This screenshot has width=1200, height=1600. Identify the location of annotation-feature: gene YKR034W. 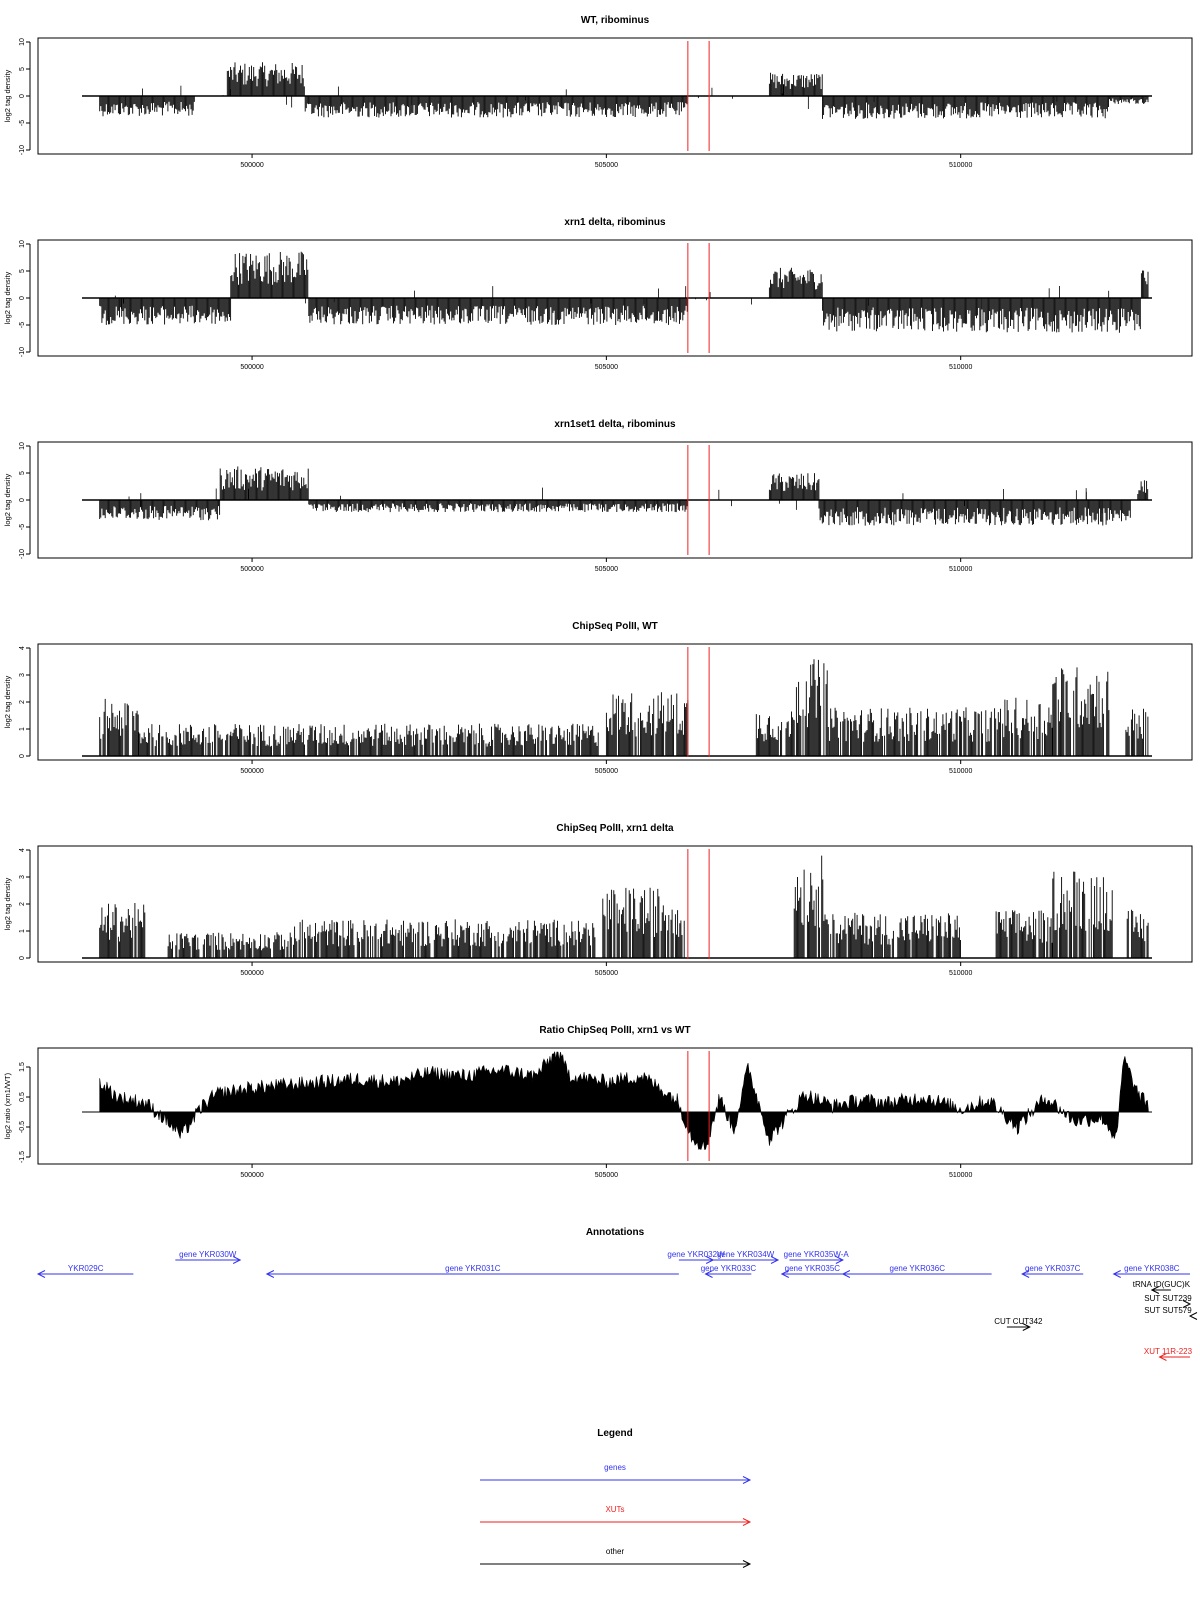
(746, 1257).